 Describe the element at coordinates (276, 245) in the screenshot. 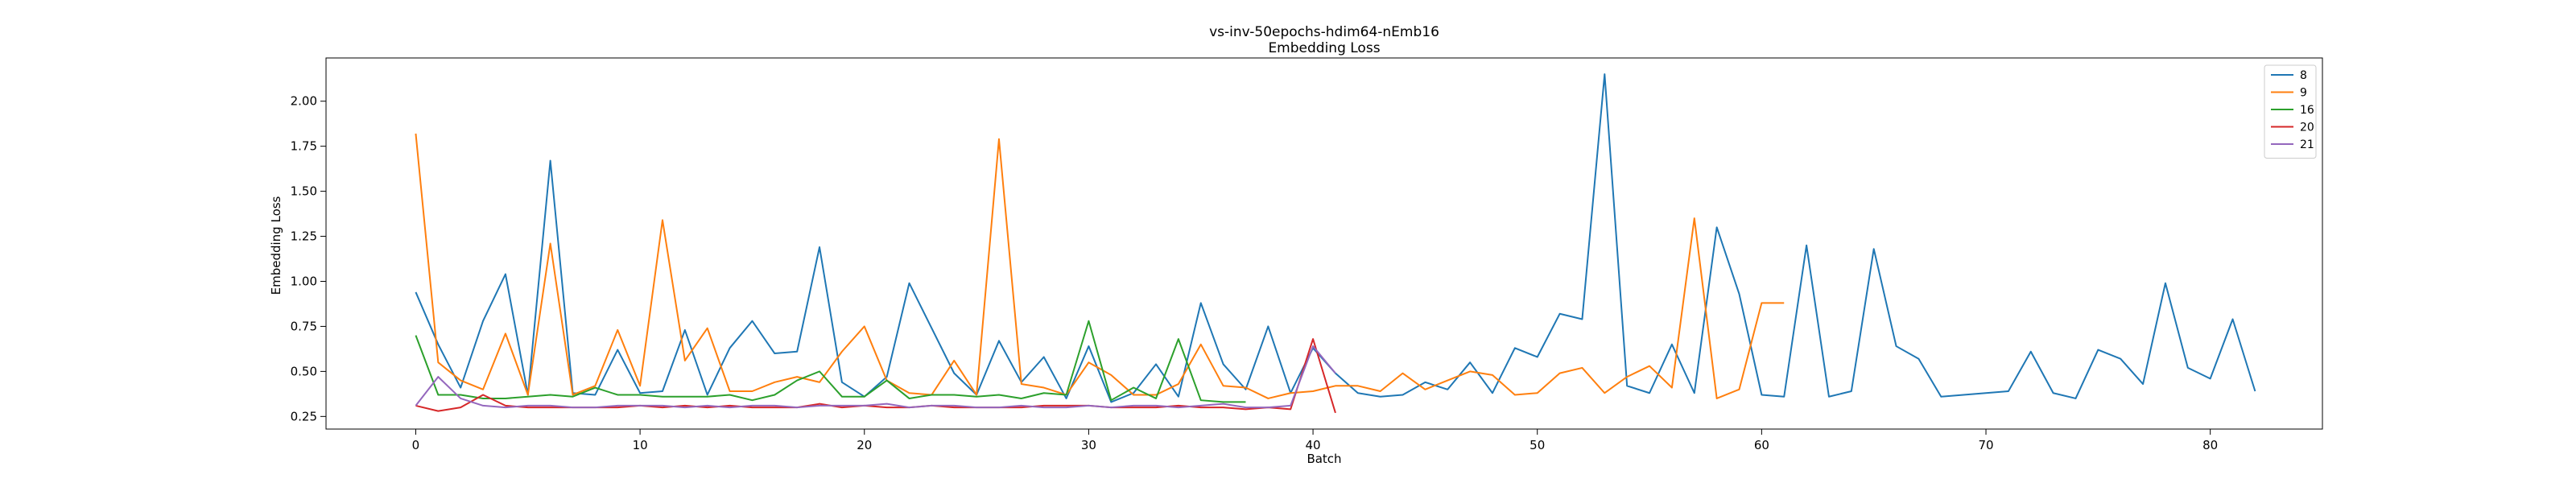

I see `y-axis-label: Embedding Loss` at that location.